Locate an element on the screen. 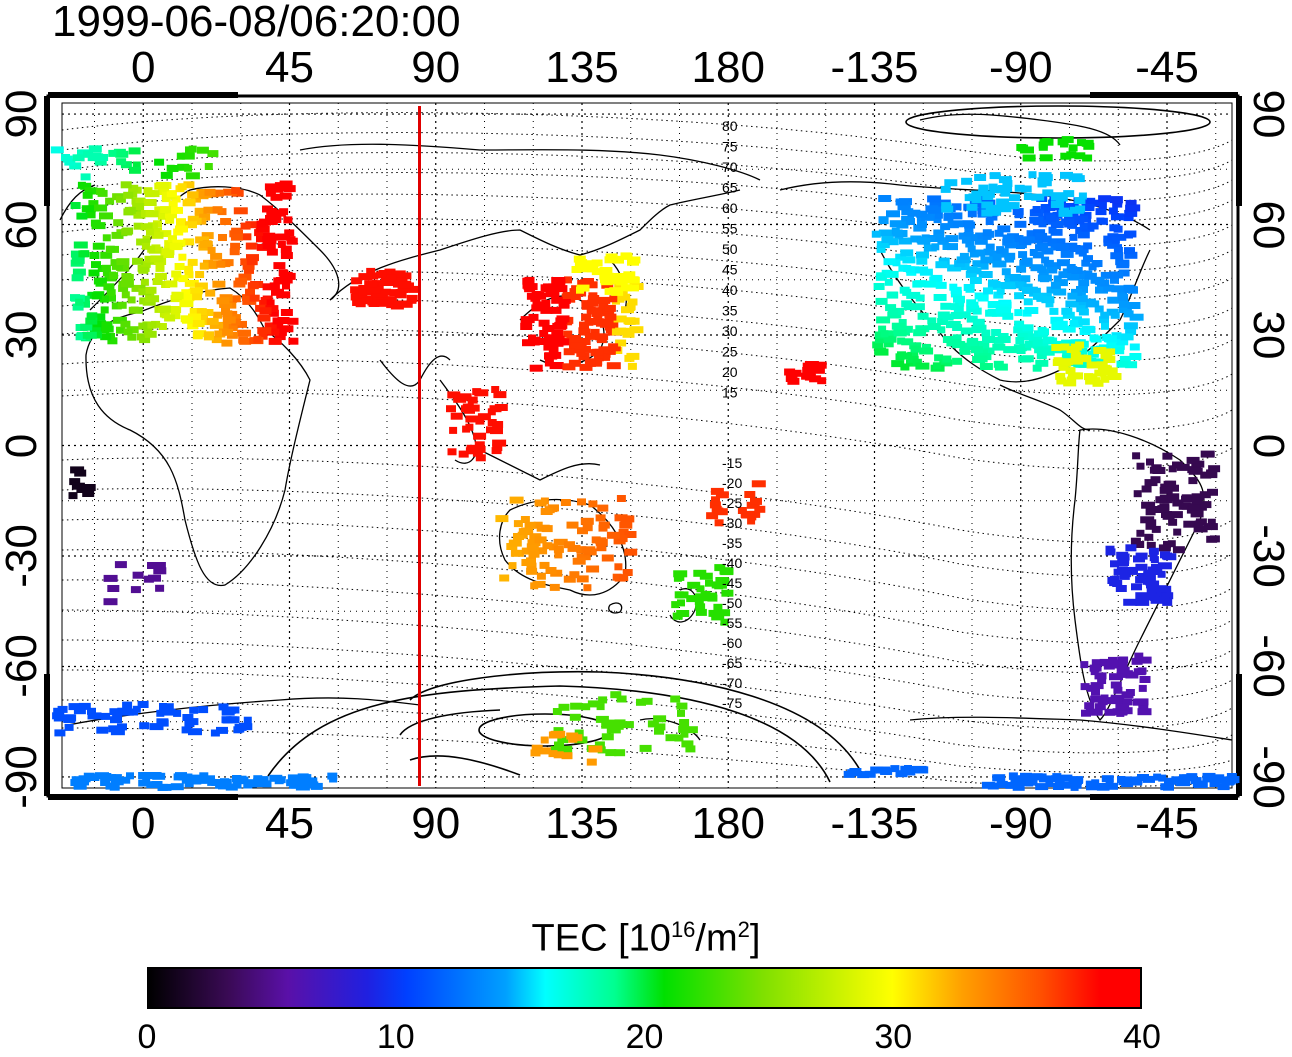 The image size is (1292, 1057). tec-pixel-arctic is located at coordinates (1064, 144).